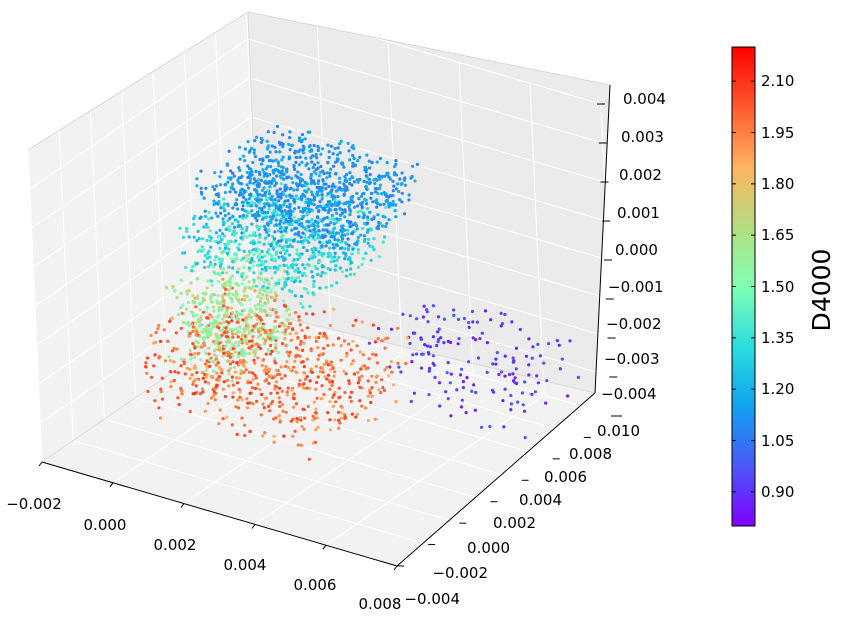 The width and height of the screenshot is (846, 634). What do you see at coordinates (540, 500) in the screenshot?
I see `y-tick-label: 0.004` at bounding box center [540, 500].